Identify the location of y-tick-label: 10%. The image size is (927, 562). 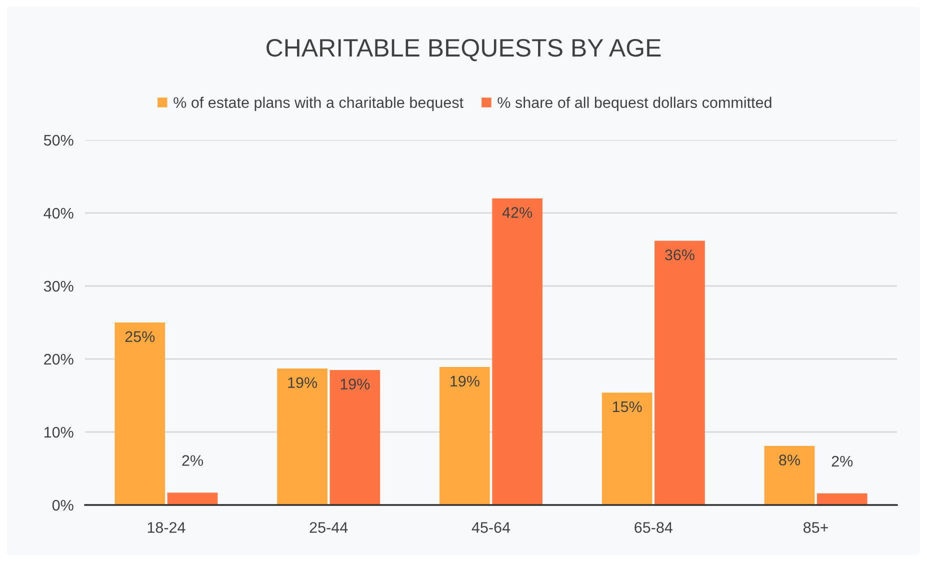
(59, 432).